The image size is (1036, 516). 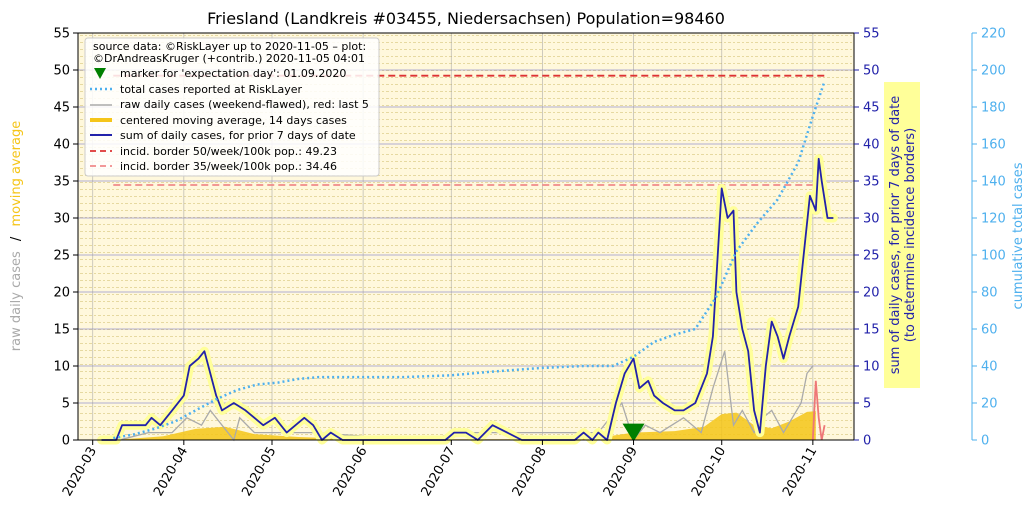 I want to click on right-axis-label-line2: (to determine incidence borders), so click(x=910, y=235).